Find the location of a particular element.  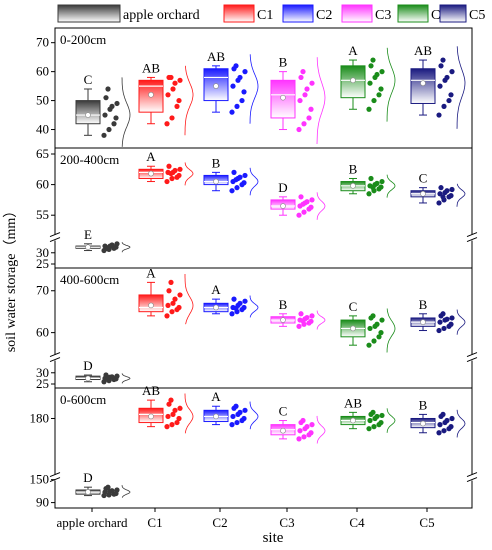

box-c1: AB is located at coordinates (166, 98).